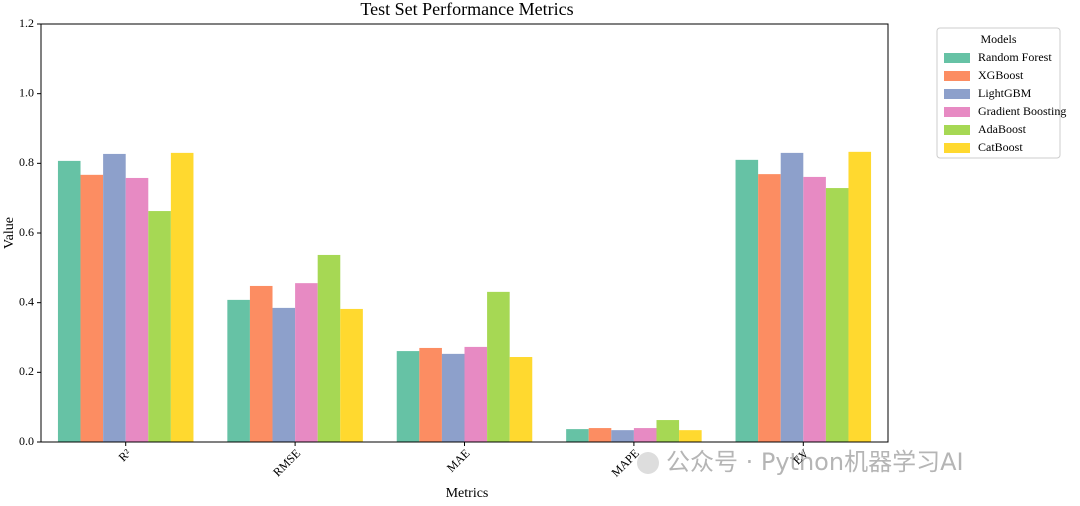 The height and width of the screenshot is (506, 1080). Describe the element at coordinates (26, 301) in the screenshot. I see `y-tick-label: 0.4` at that location.